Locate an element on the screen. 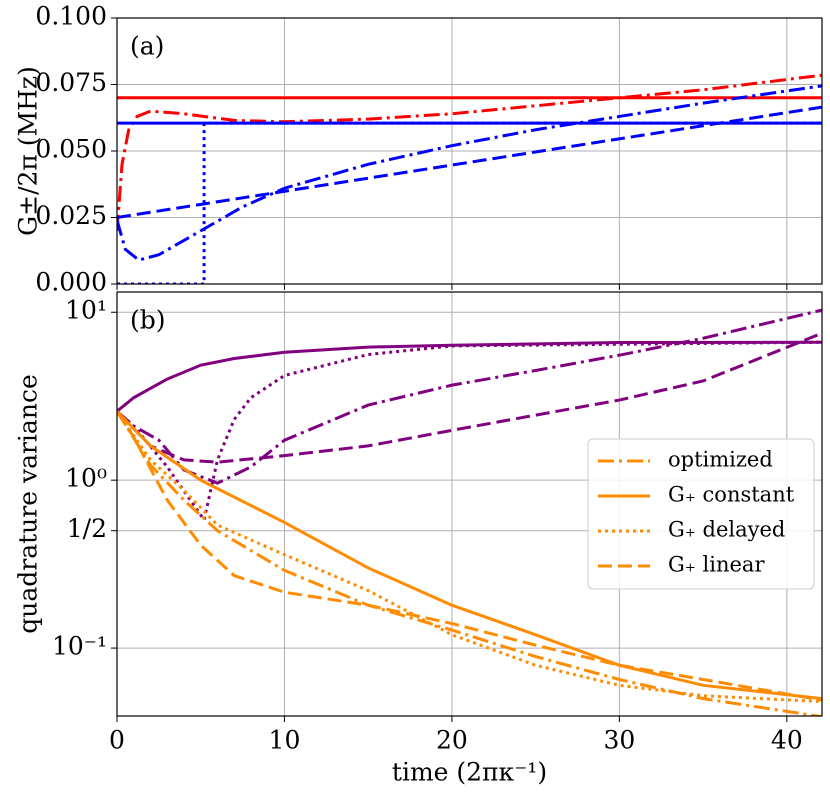  y-axis-label: G±/2π (MHz) is located at coordinates (28, 151).